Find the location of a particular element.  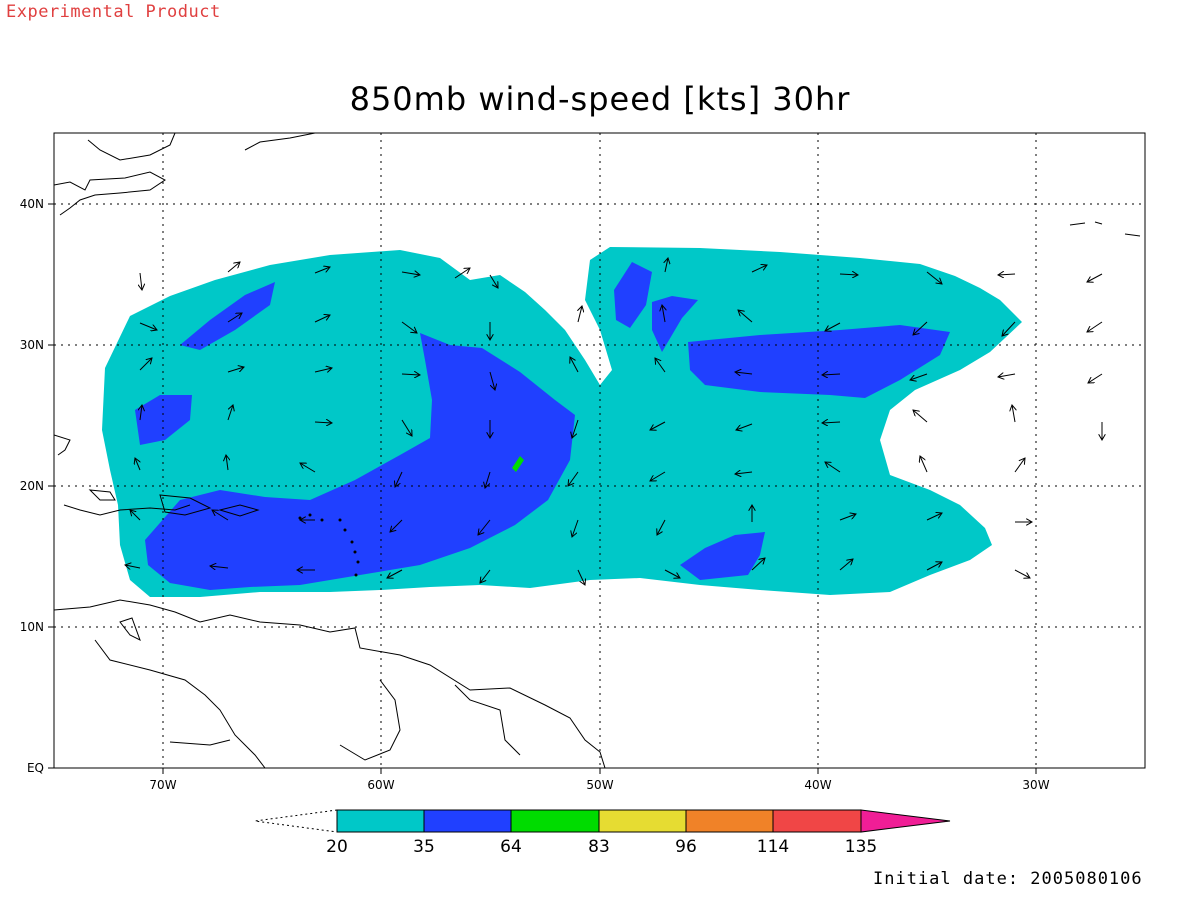

wind-64-83-spot is located at coordinates (518, 464).